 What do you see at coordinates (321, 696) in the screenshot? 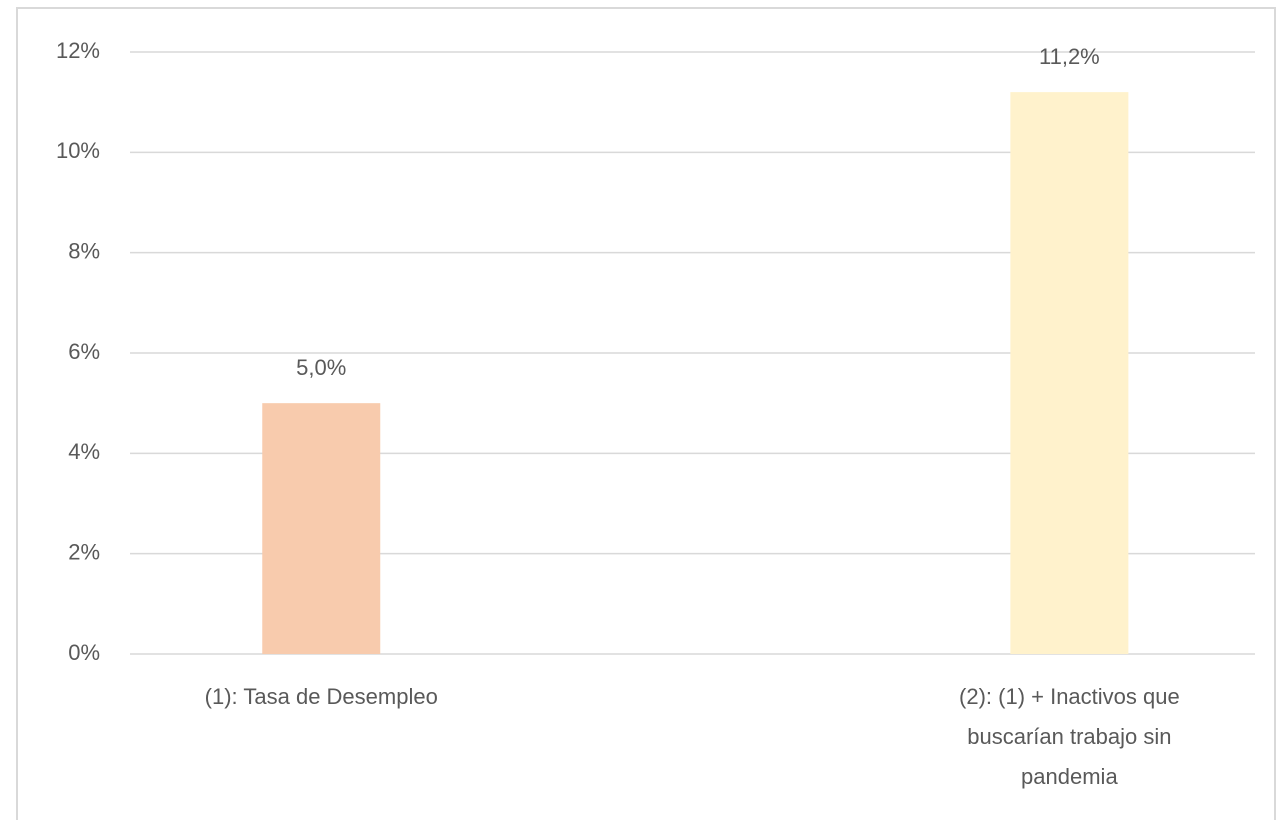
I see `x-tick-label: (1): Tasa de Desempleo` at bounding box center [321, 696].